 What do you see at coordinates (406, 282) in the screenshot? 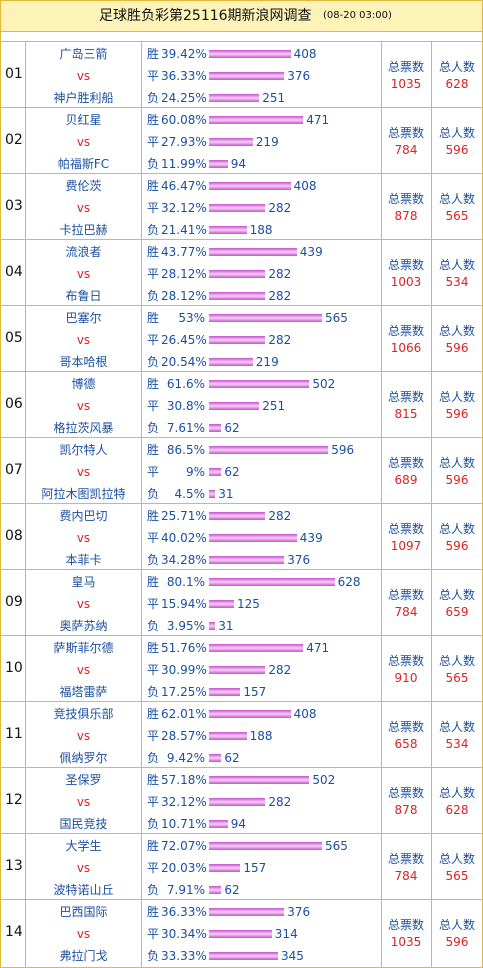
I see `votes: 1003` at bounding box center [406, 282].